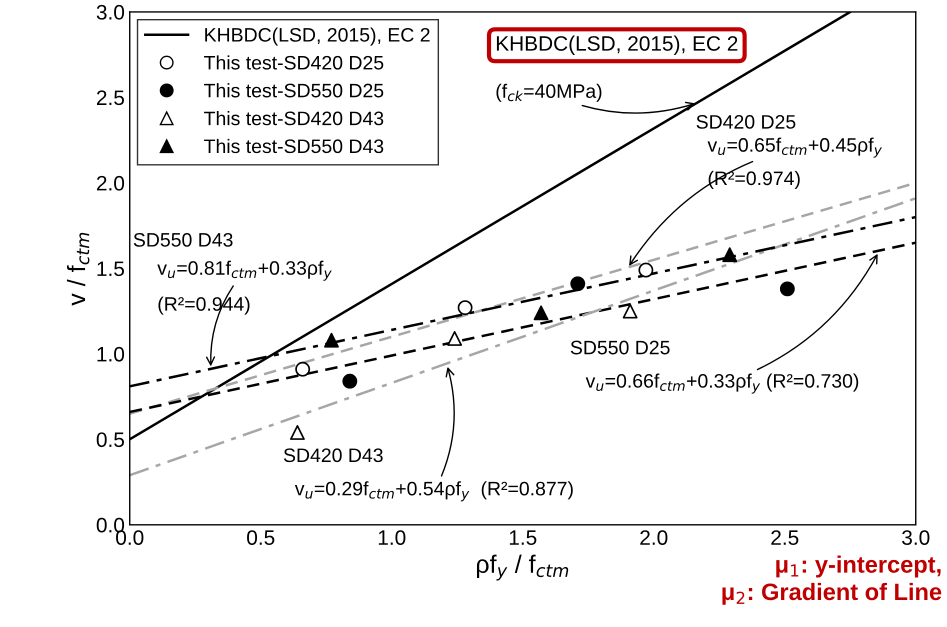 Image resolution: width=947 pixels, height=627 pixels. I want to click on annotation: (f$_{ck}$=40MPa), so click(549, 93).